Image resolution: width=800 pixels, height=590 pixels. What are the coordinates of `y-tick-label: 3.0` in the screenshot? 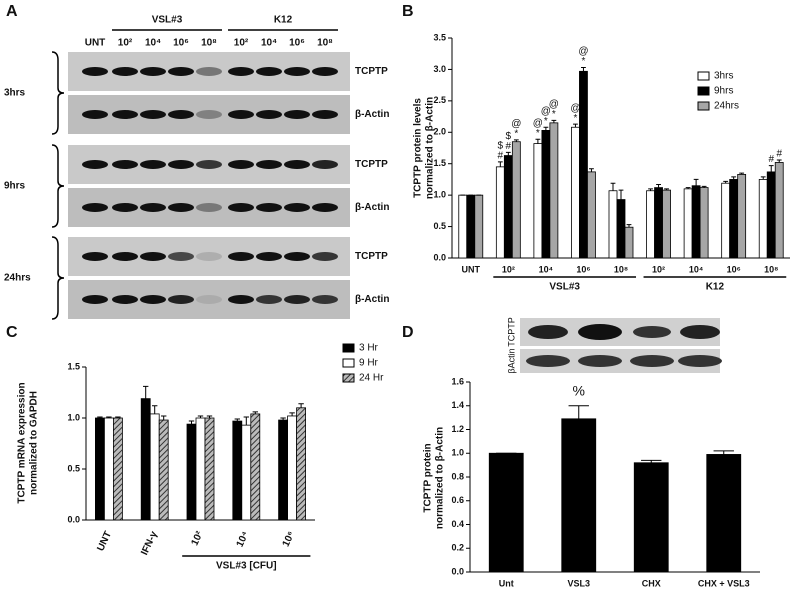 It's located at (439, 69).